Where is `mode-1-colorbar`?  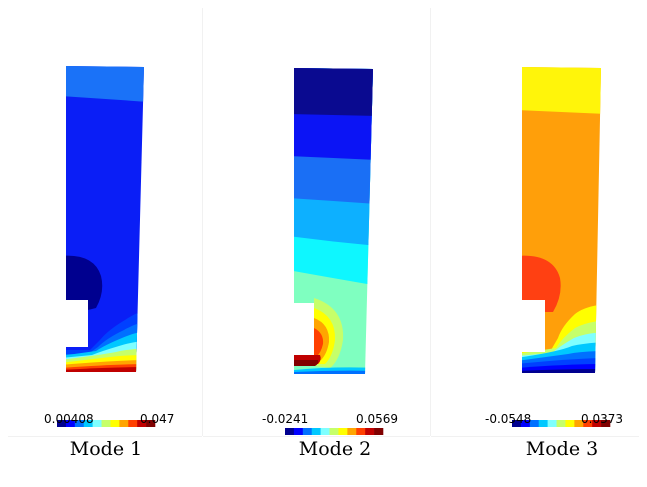
mode-1-colorbar is located at coordinates (106, 423).